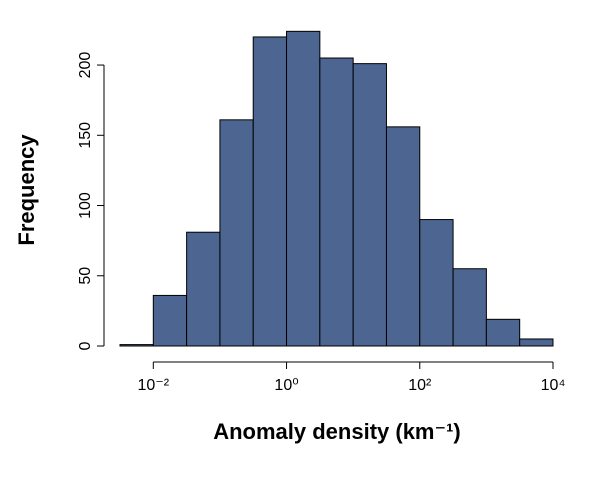 The height and width of the screenshot is (477, 600). I want to click on y-tick-label: 200, so click(85, 65).